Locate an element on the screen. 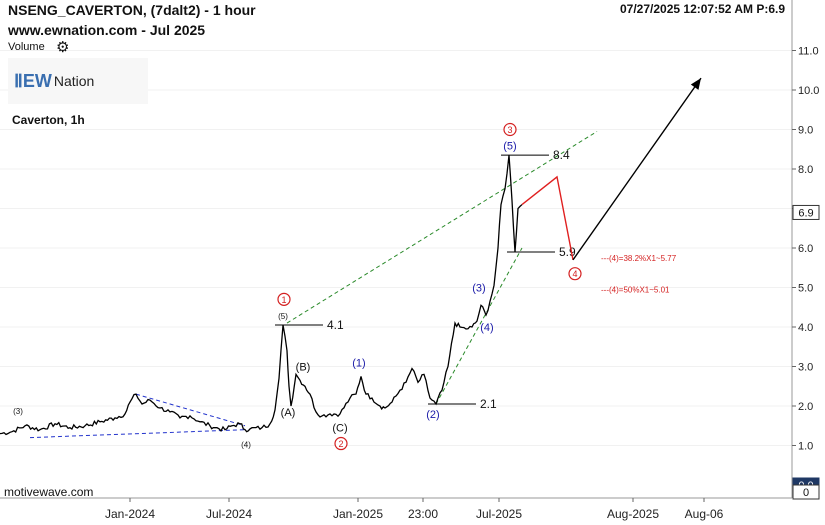 The image size is (825, 525). logo-mark: ⅡEW is located at coordinates (33, 80).